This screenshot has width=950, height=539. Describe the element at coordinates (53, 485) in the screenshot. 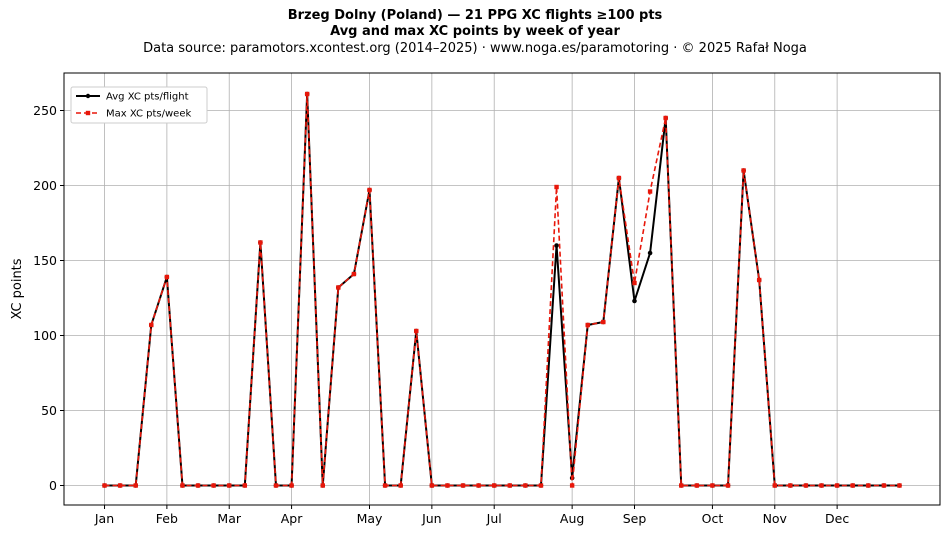

I see `y-tick-label: 0` at that location.